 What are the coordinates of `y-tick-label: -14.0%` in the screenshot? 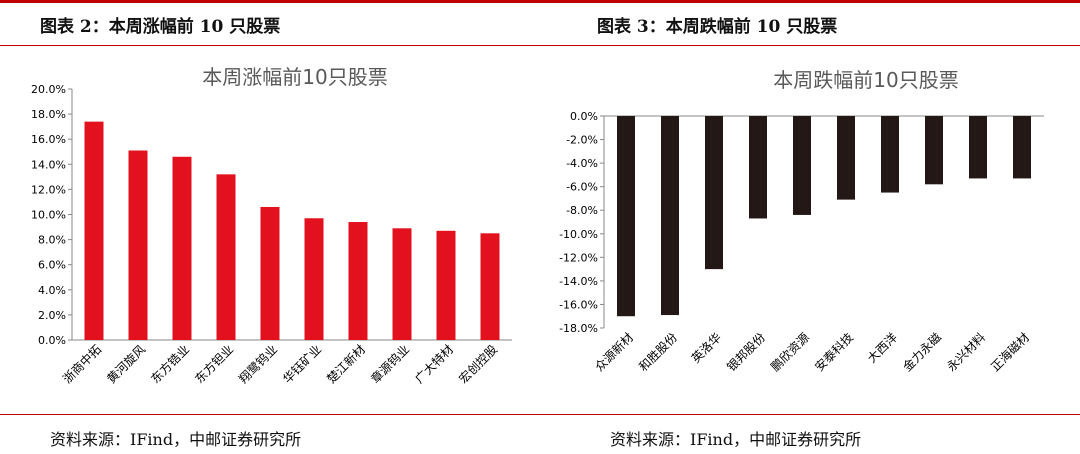 It's located at (578, 281).